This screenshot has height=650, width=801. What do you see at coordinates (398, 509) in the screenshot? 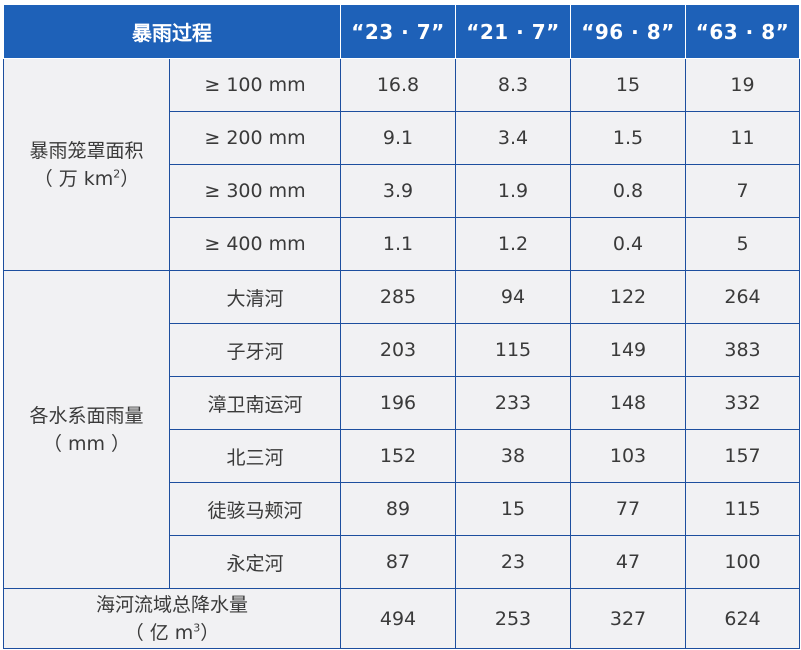
I see `cell-value: 89` at bounding box center [398, 509].